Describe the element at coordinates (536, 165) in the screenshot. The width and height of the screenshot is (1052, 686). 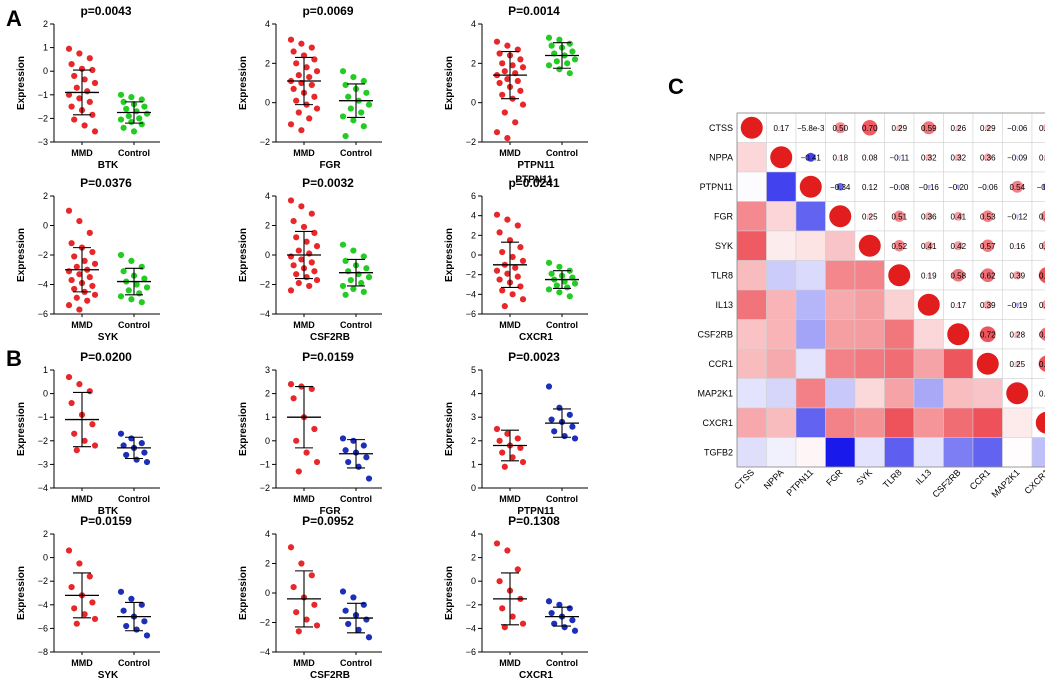
I see `gene-label: PTPN11` at that location.